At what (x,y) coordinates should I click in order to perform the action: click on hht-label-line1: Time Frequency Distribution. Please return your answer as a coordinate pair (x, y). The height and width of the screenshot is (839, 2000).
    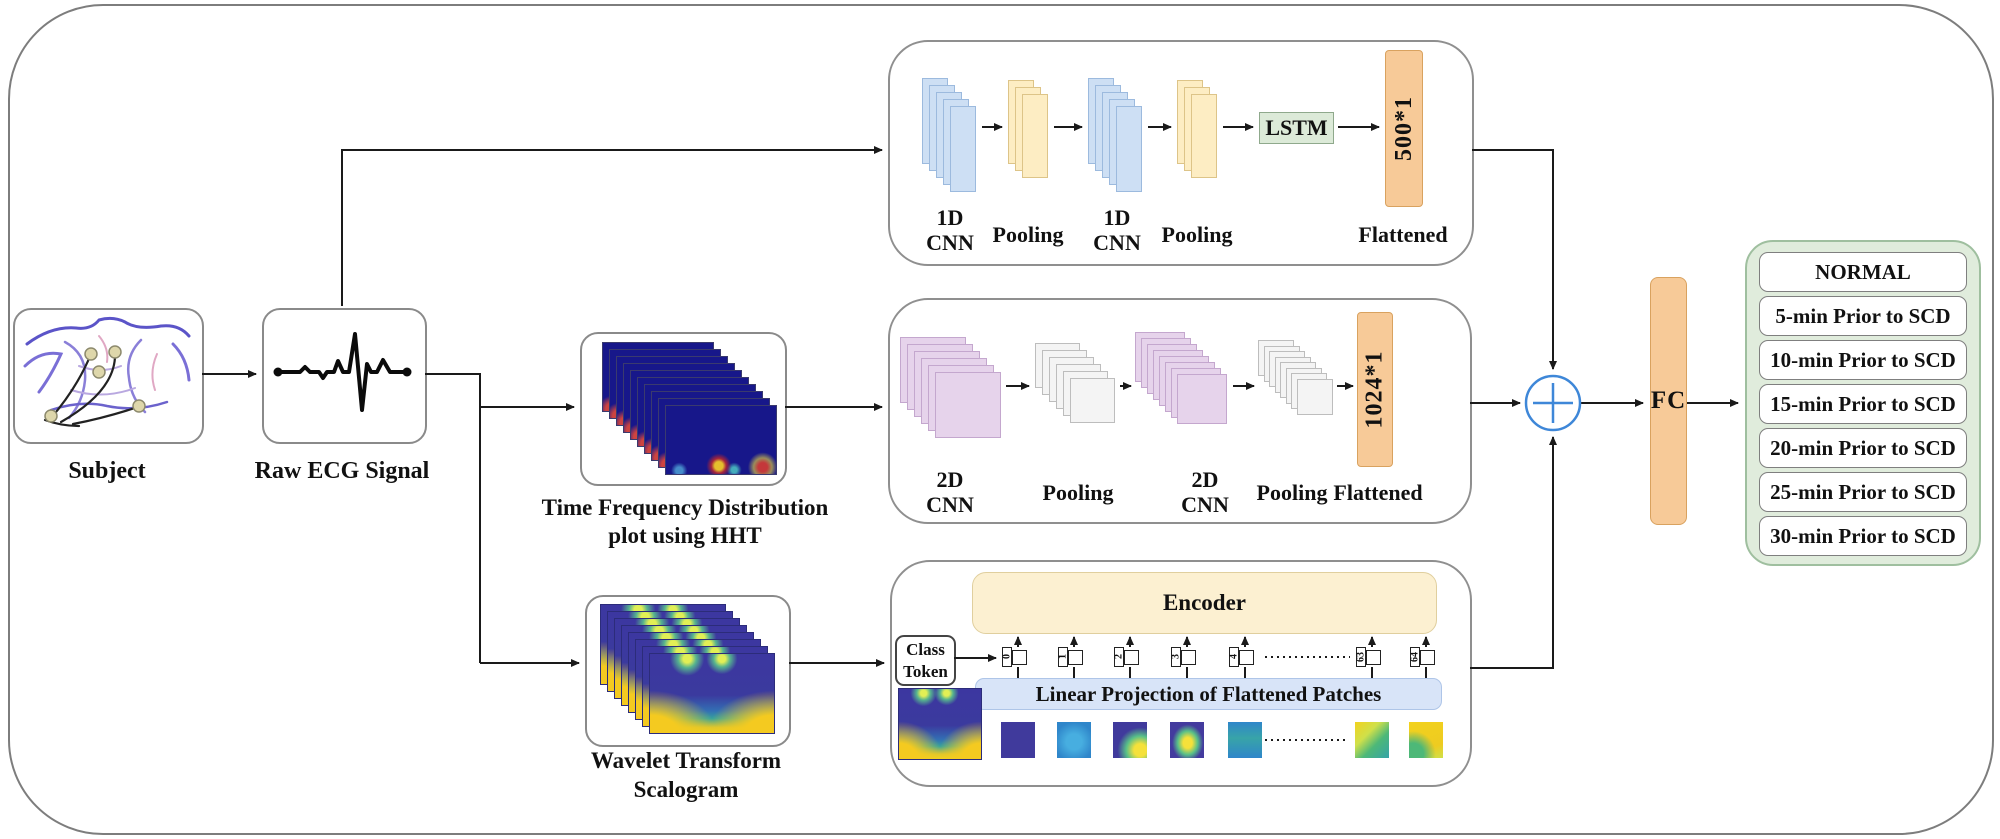
    Looking at the image, I should click on (685, 507).